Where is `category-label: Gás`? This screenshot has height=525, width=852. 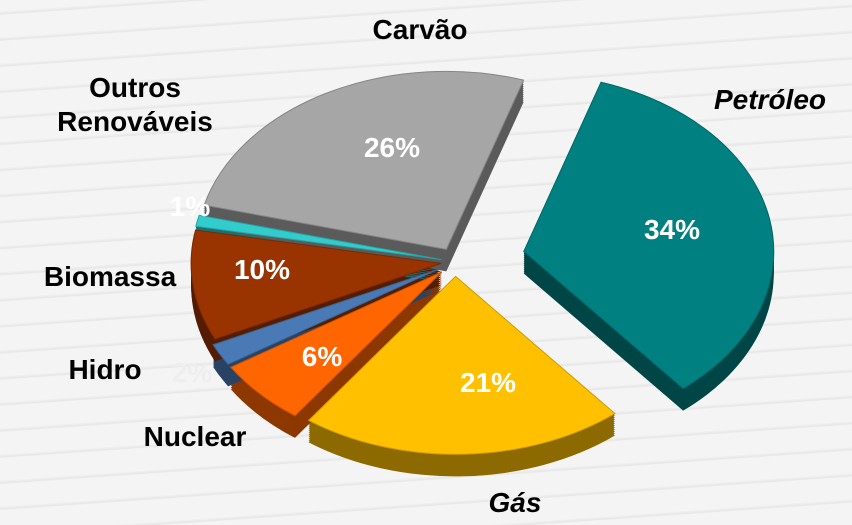 category-label: Gás is located at coordinates (515, 502).